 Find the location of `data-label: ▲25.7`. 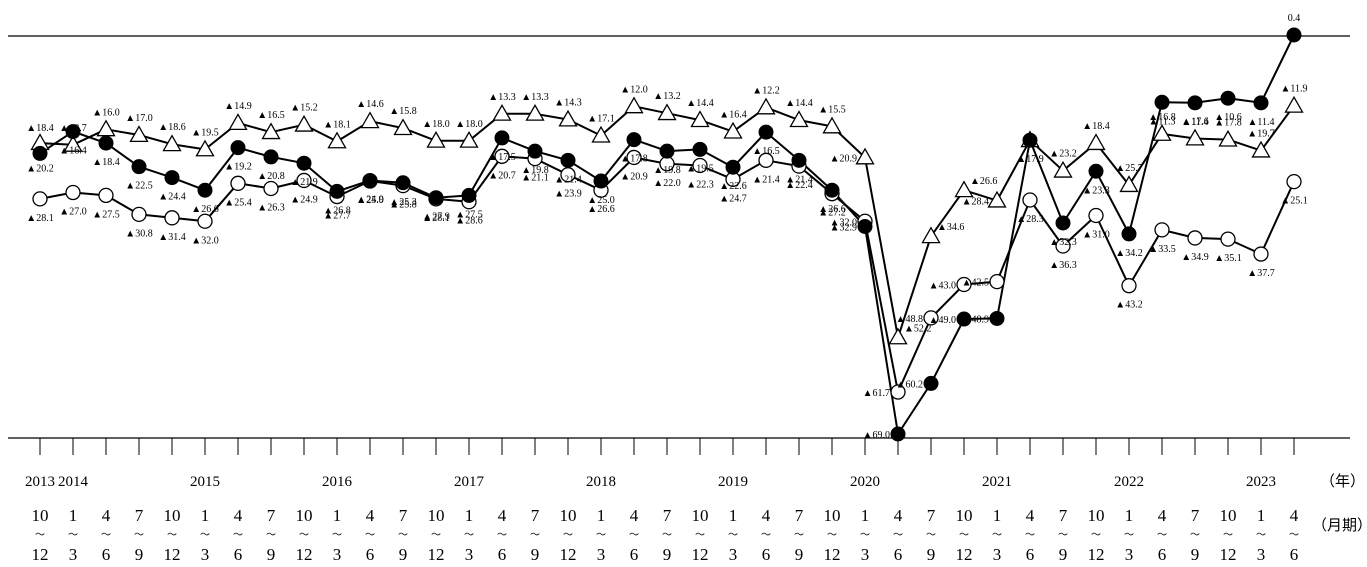

data-label: ▲25.7 is located at coordinates (1128, 168).